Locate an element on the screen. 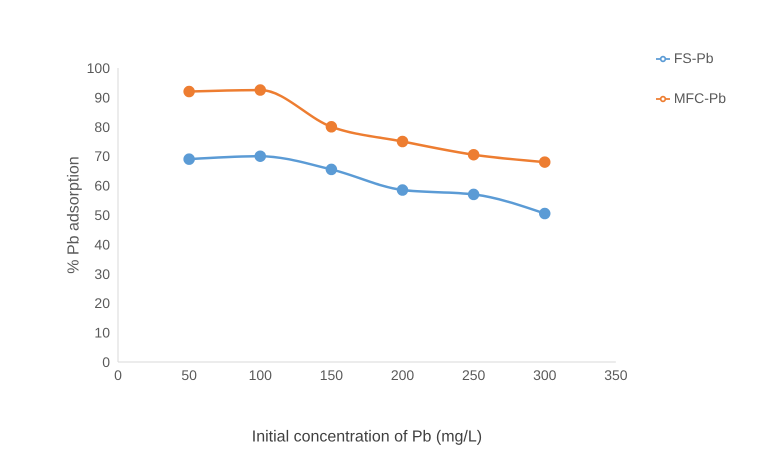 This screenshot has width=764, height=470. y-tick-label: 70 is located at coordinates (102, 156).